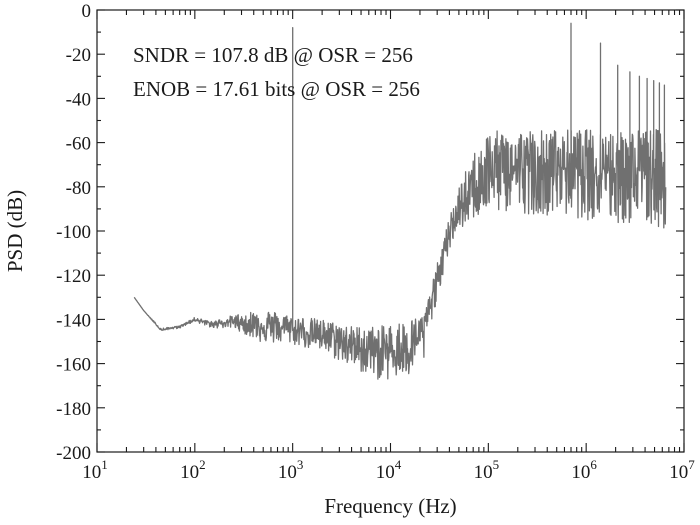 This screenshot has width=700, height=525. What do you see at coordinates (78, 99) in the screenshot?
I see `y-tick-label: -40` at bounding box center [78, 99].